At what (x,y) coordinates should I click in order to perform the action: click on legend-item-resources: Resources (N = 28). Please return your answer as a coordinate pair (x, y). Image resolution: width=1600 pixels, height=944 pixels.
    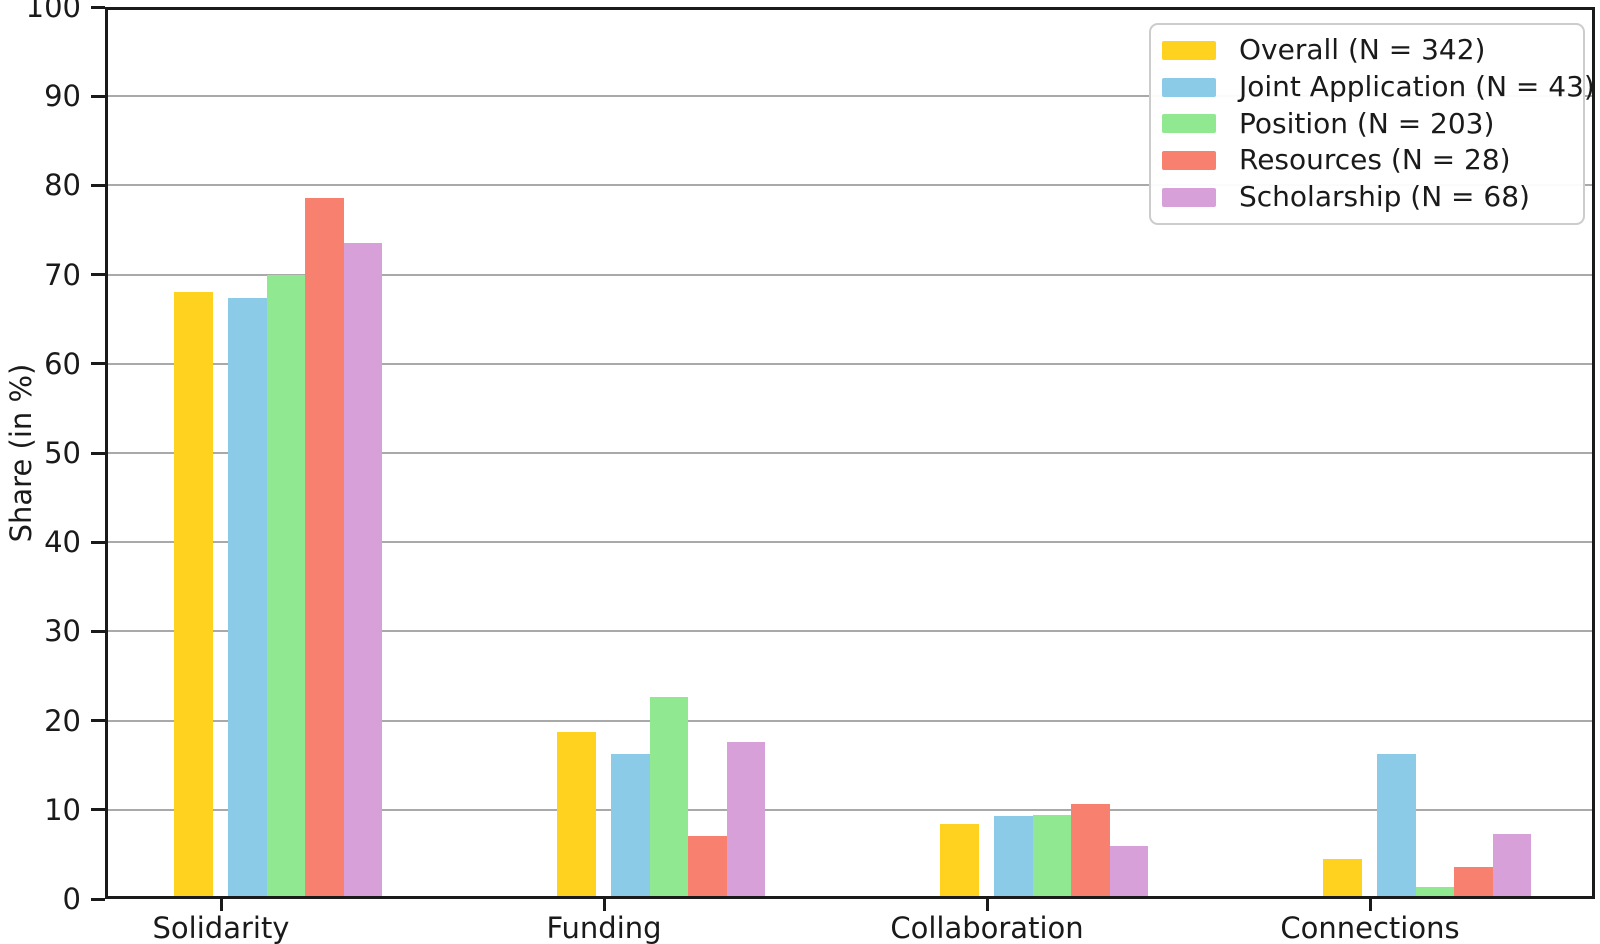
    Looking at the image, I should click on (1372, 160).